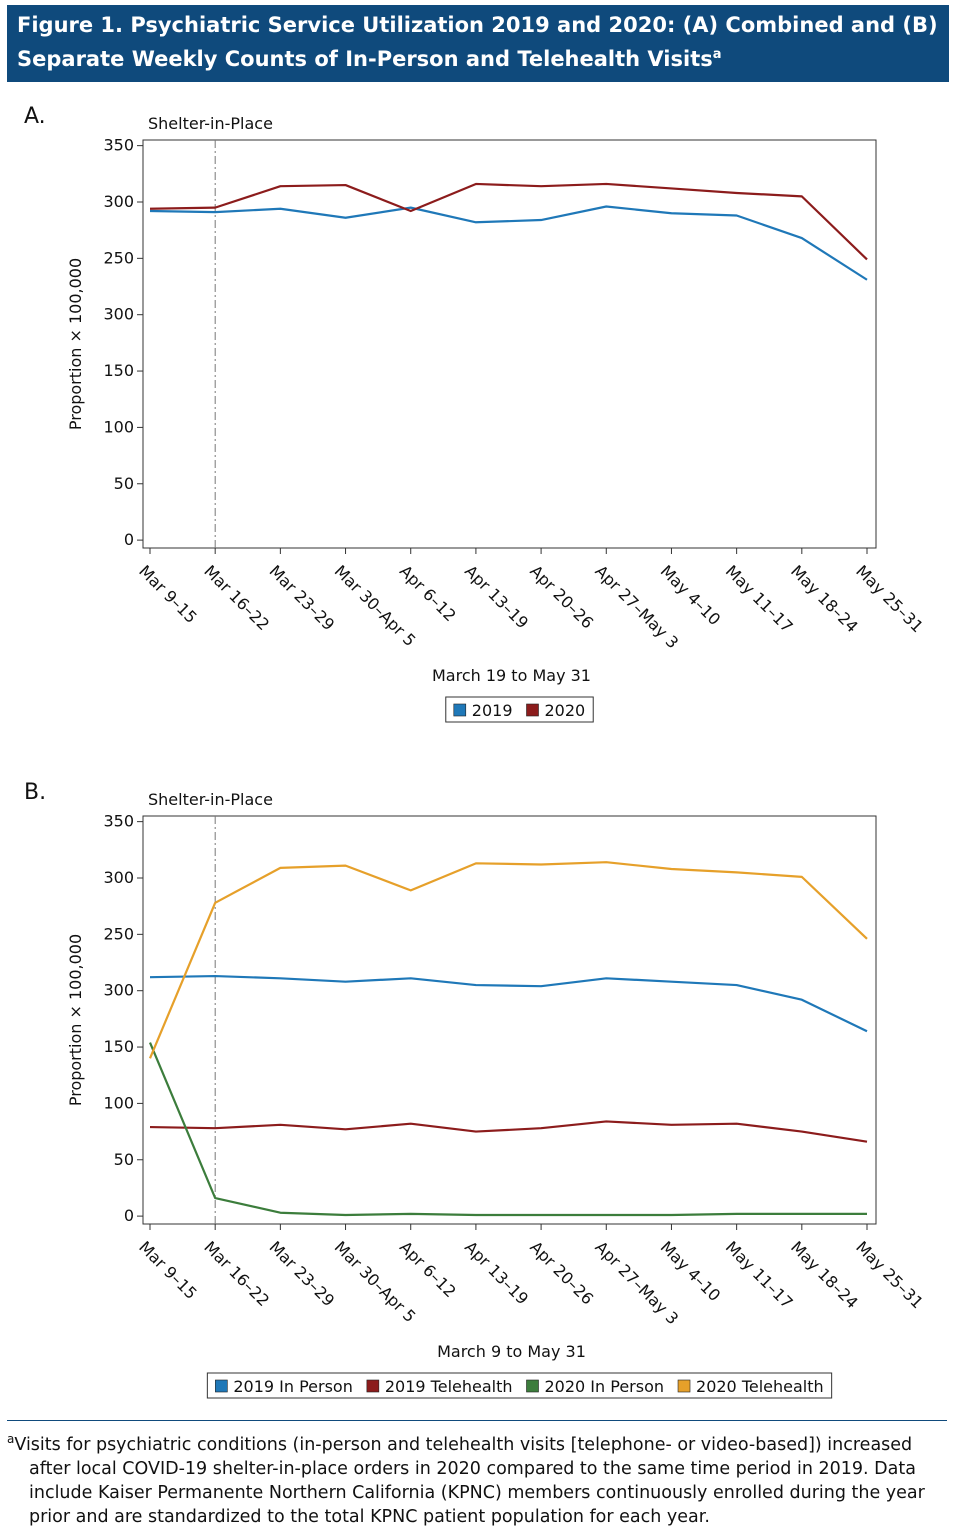 The image size is (953, 1536). Describe the element at coordinates (760, 1386) in the screenshot. I see `legend-label: 2020 Telehealth` at that location.